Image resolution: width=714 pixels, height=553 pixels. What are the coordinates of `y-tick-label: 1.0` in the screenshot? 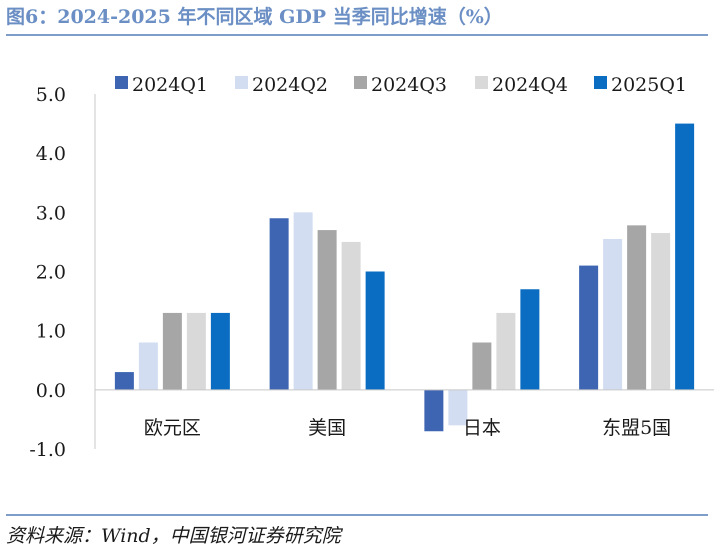 It's located at (51, 332).